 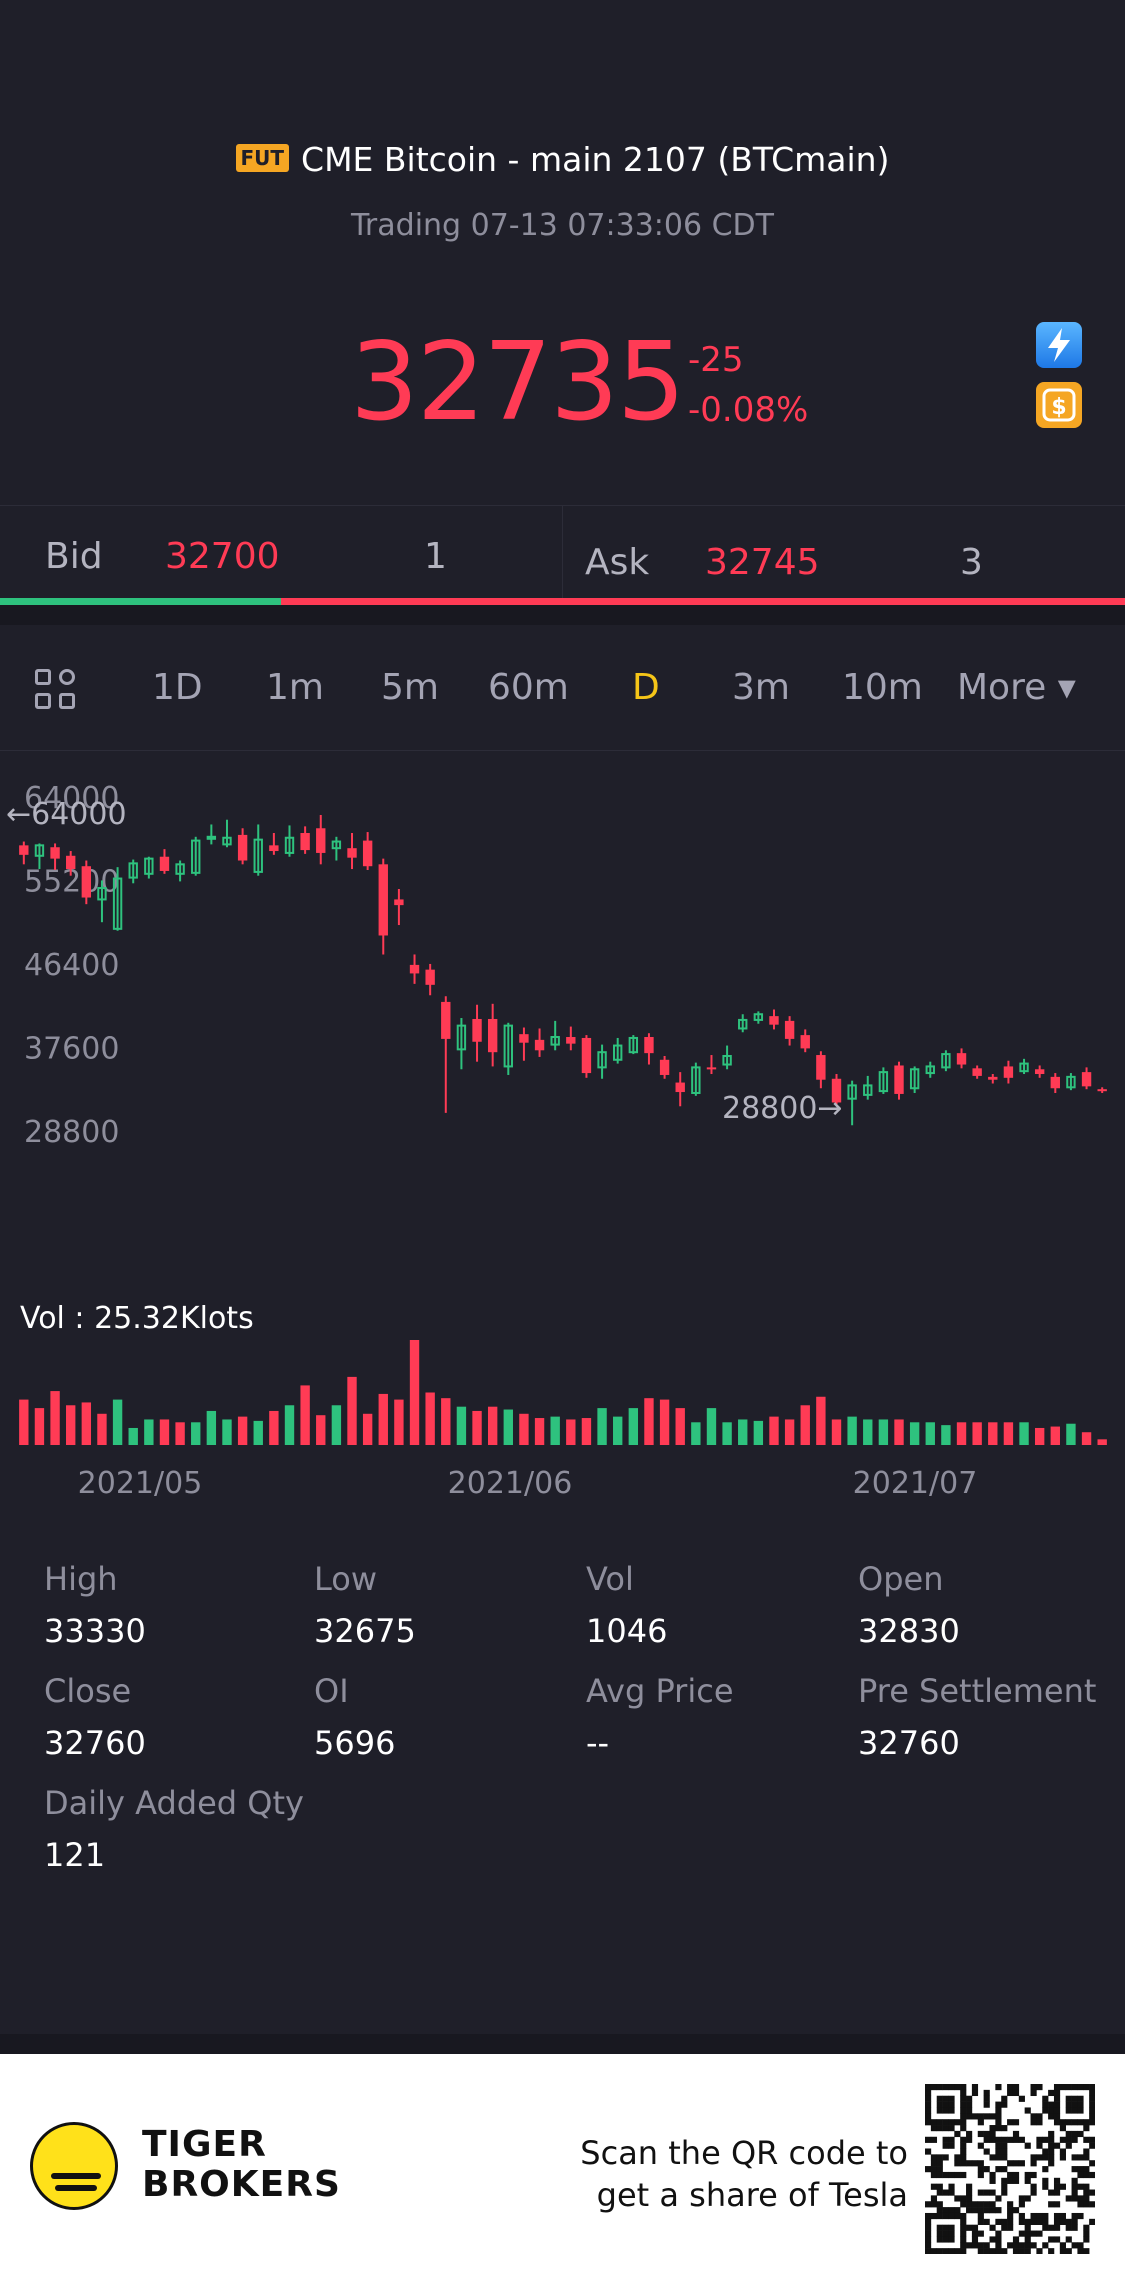 I want to click on qr-code-icon, so click(x=1010, y=2169).